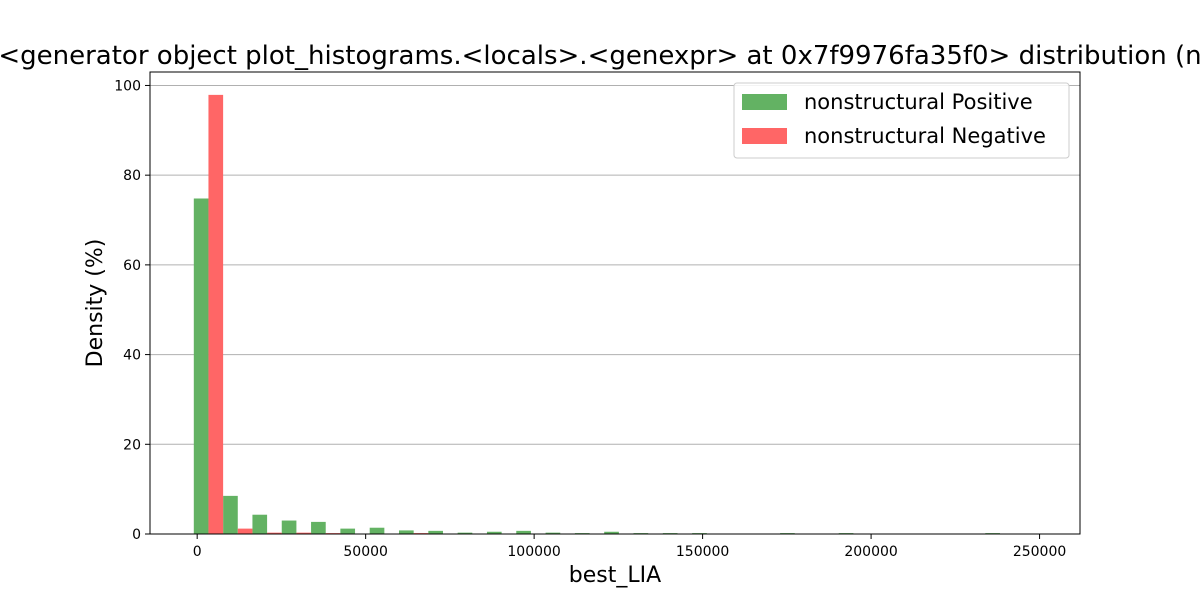 Image resolution: width=1200 pixels, height=604 pixels. What do you see at coordinates (365, 552) in the screenshot?
I see `x-tick-label-1: 50000` at bounding box center [365, 552].